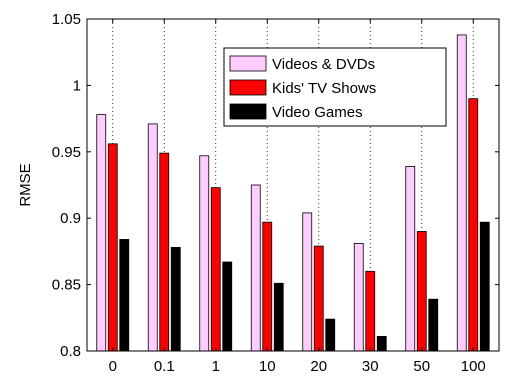 The width and height of the screenshot is (523, 377). What do you see at coordinates (113, 366) in the screenshot?
I see `x-tick-label: 0` at bounding box center [113, 366].